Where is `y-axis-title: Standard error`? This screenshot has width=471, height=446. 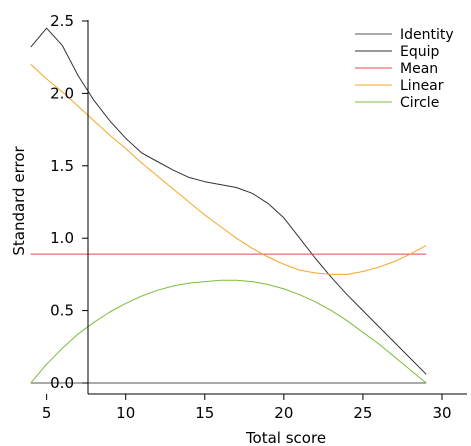
y-axis-title: Standard error is located at coordinates (19, 201).